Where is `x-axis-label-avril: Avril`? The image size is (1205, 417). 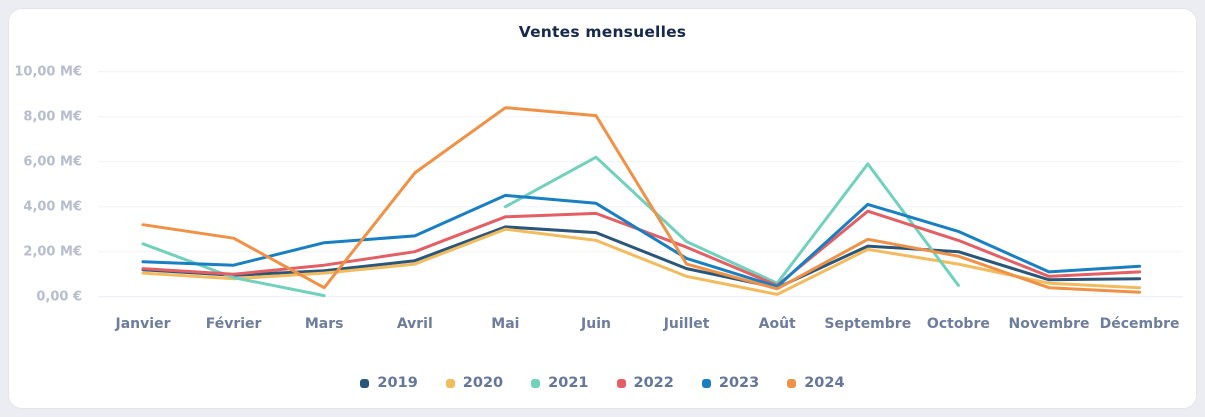
x-axis-label-avril: Avril is located at coordinates (414, 324).